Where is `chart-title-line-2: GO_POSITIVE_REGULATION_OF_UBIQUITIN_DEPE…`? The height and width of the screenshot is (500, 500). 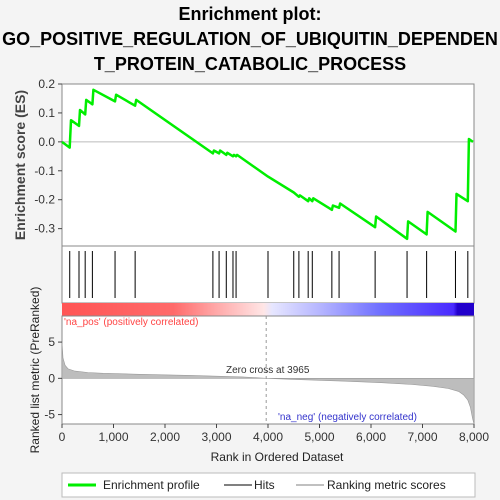
chart-title-line-2: GO_POSITIVE_REGULATION_OF_UBIQUITIN_DEPE… is located at coordinates (250, 39).